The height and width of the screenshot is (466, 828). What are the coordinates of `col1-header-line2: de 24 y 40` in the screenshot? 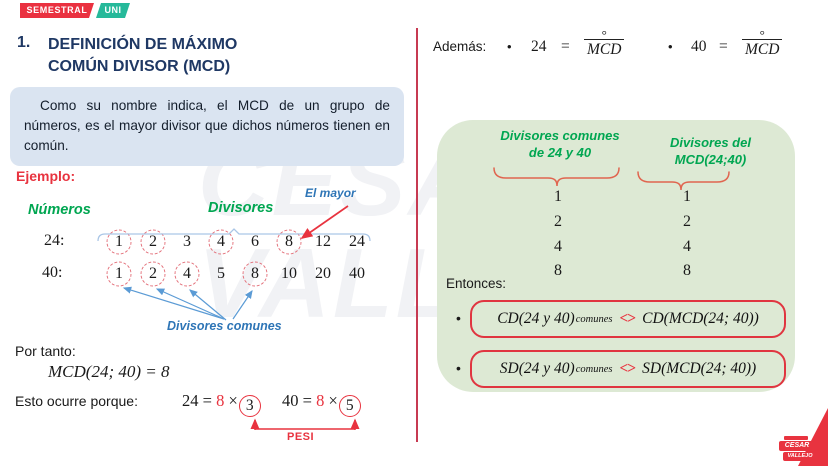 It's located at (560, 152).